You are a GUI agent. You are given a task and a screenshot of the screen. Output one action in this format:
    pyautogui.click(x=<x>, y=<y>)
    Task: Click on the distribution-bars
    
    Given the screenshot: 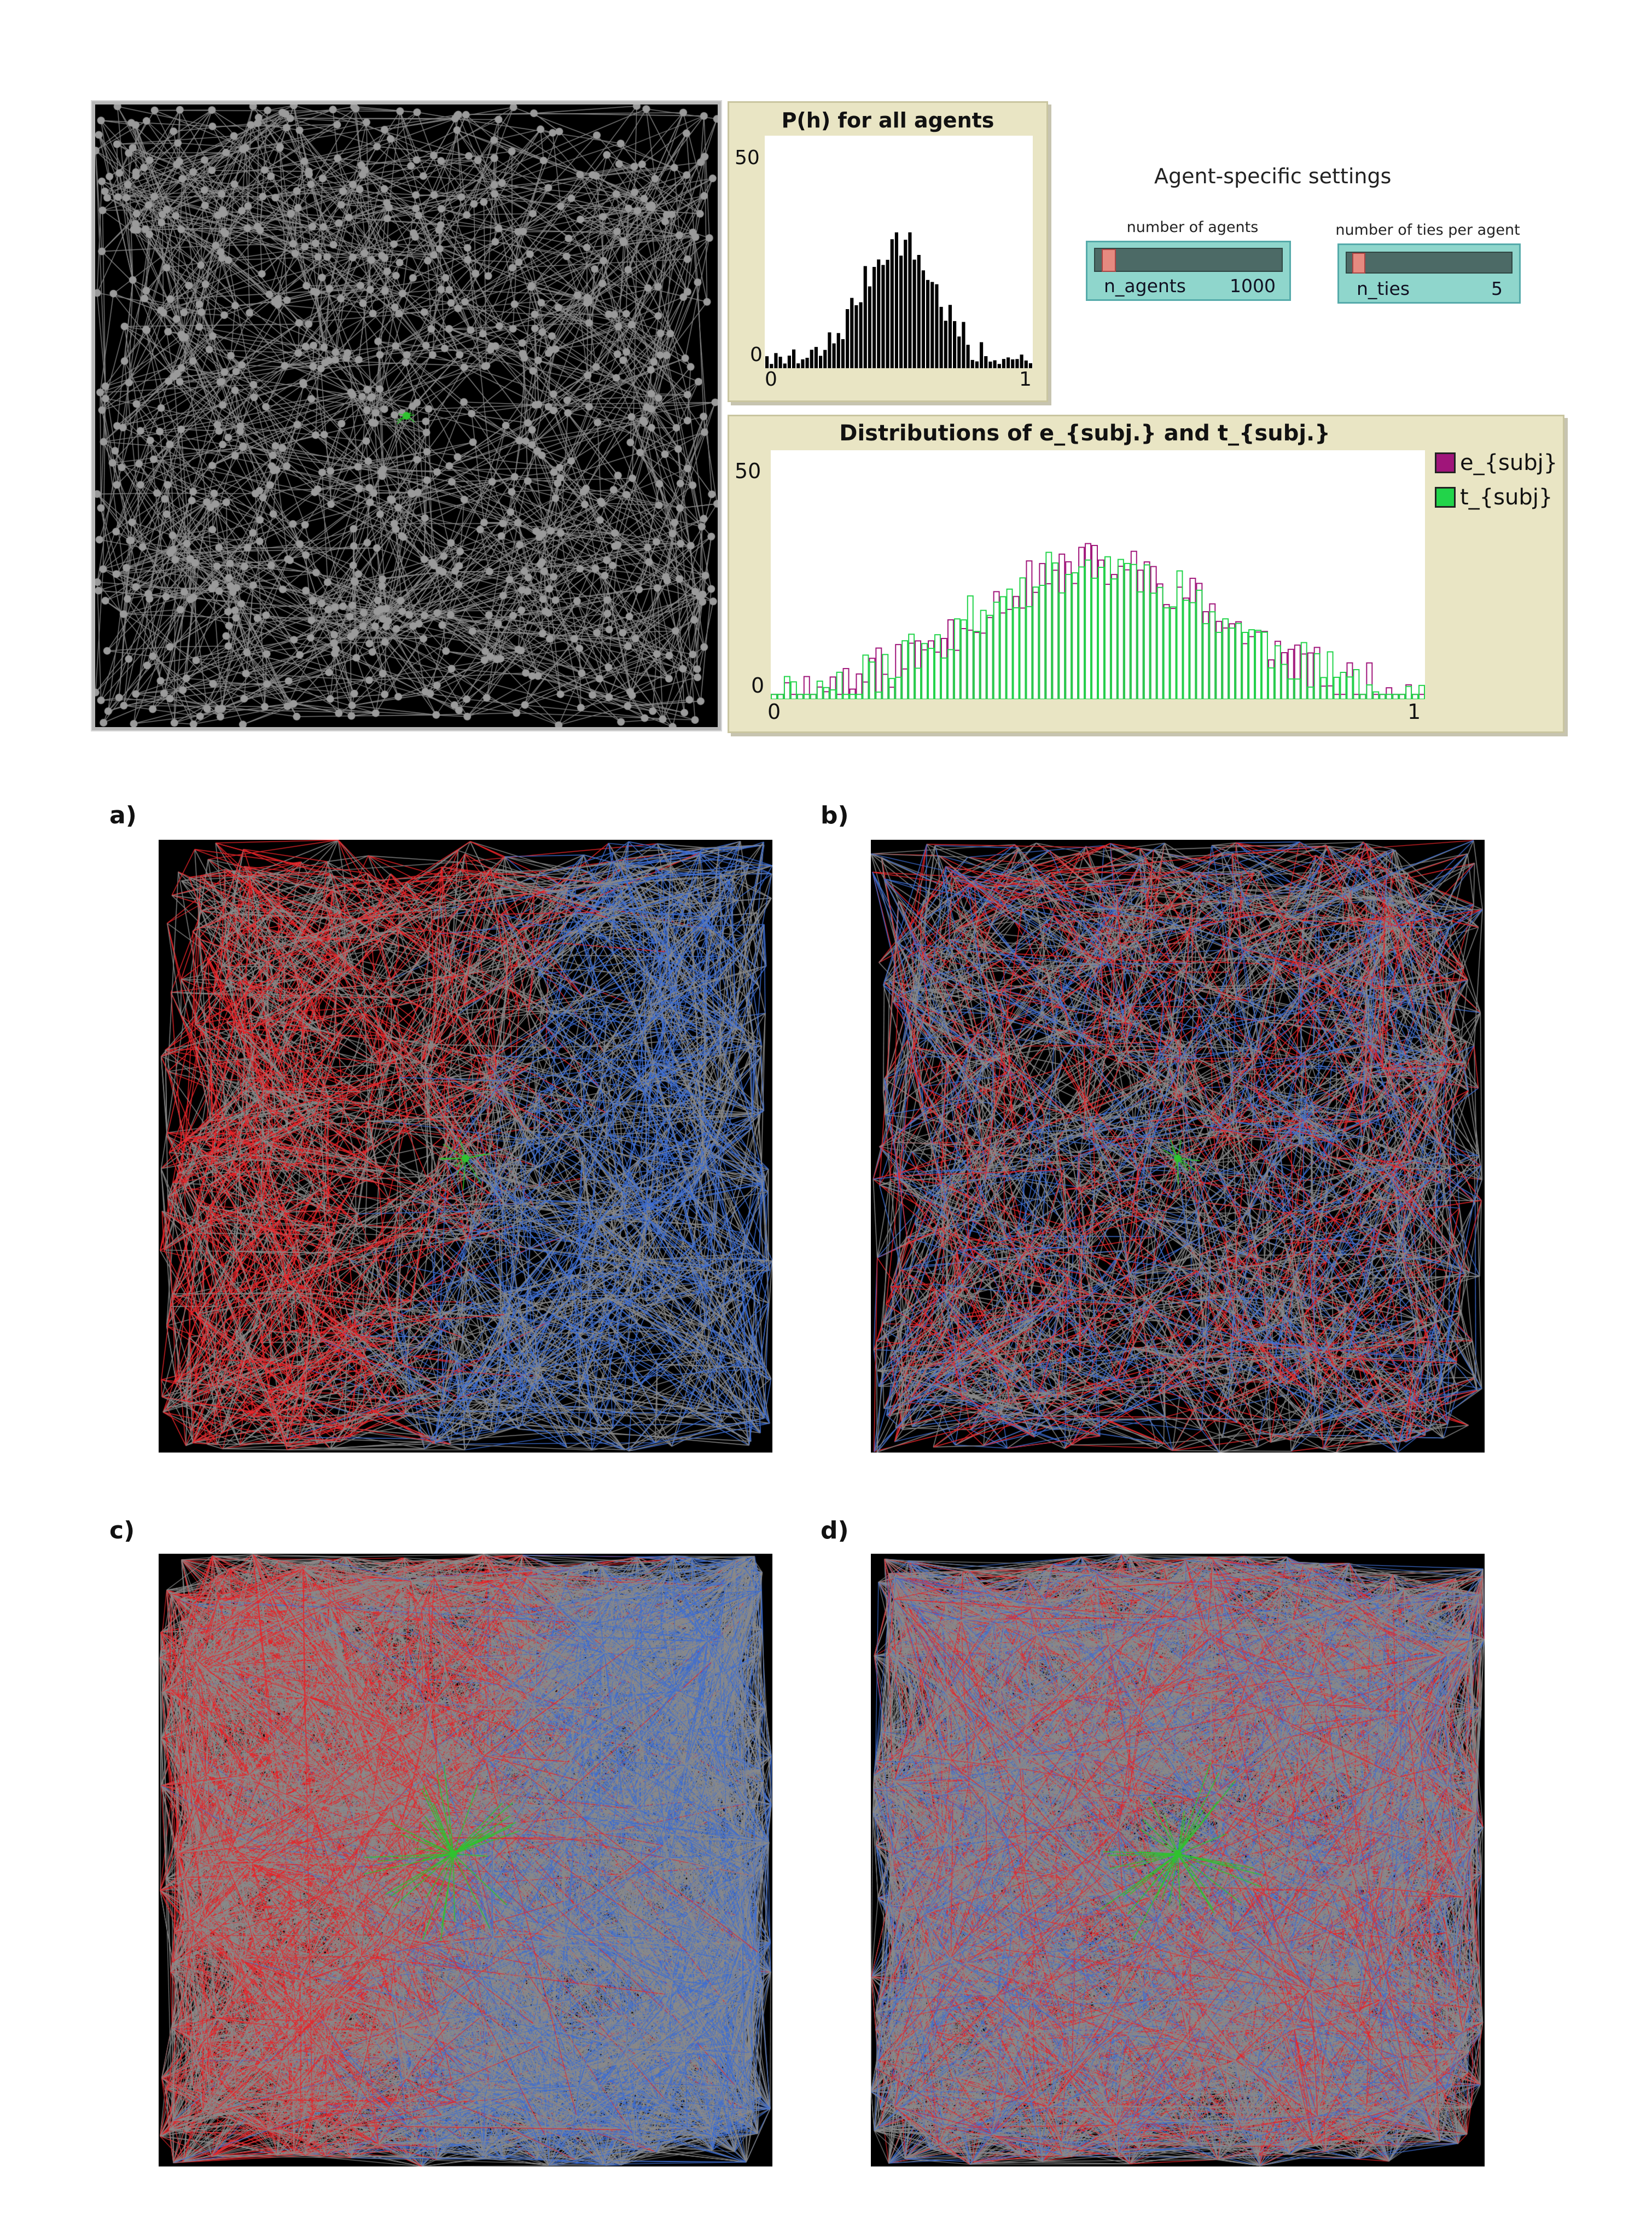 What is the action you would take?
    pyautogui.click(x=1098, y=622)
    